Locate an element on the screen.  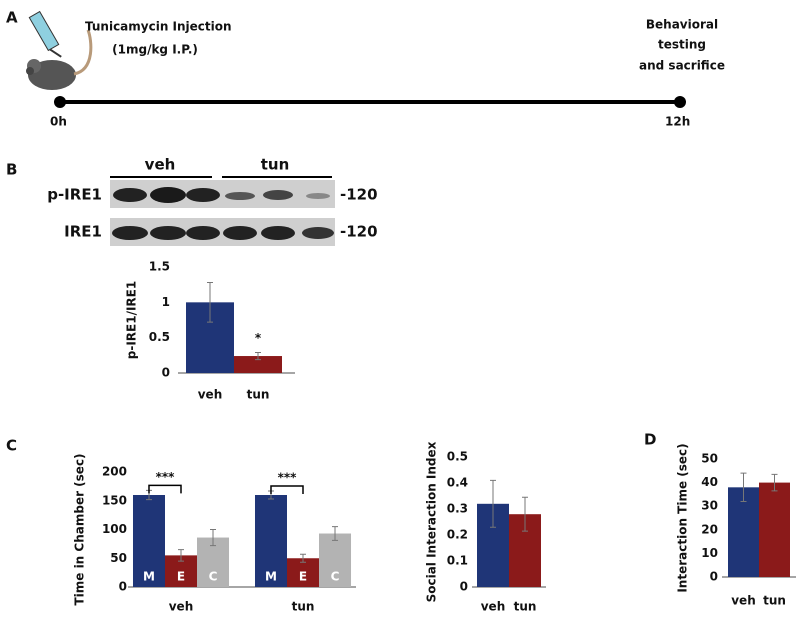
y-axis-label: Social Interaction Index is located at coordinates (432, 521).